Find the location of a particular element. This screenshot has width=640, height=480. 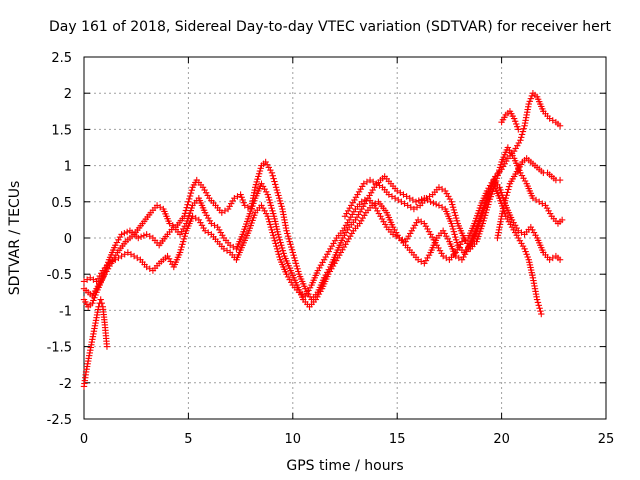

y-tick-label: 1 is located at coordinates (68, 167).